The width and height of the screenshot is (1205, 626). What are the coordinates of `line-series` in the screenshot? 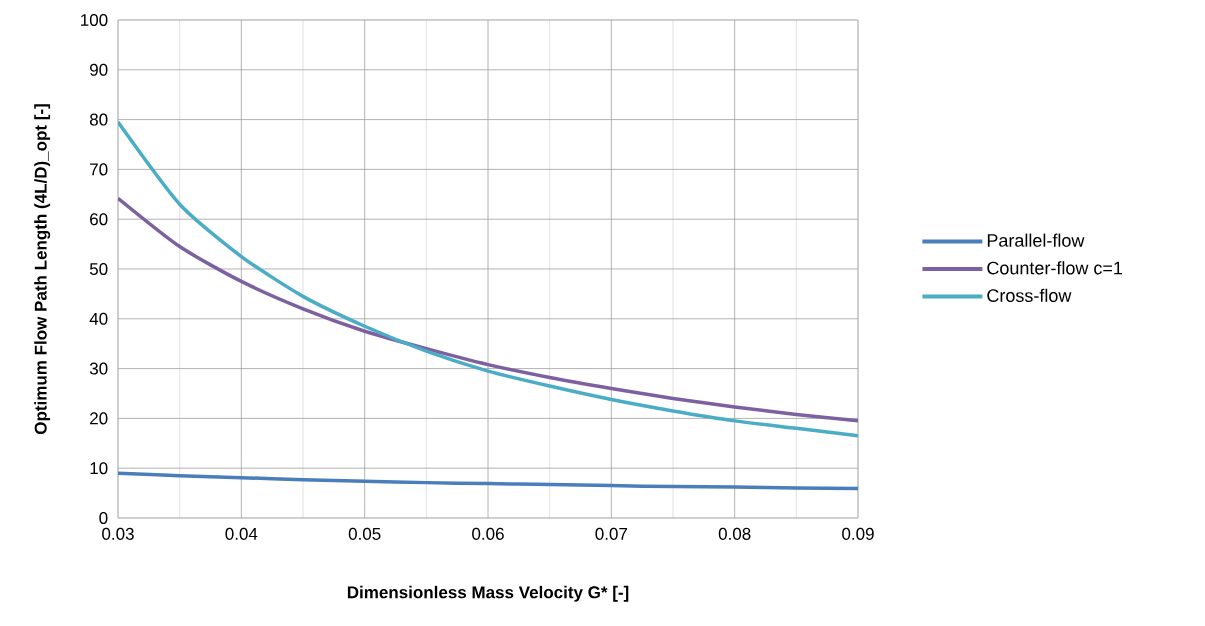 It's located at (488, 481).